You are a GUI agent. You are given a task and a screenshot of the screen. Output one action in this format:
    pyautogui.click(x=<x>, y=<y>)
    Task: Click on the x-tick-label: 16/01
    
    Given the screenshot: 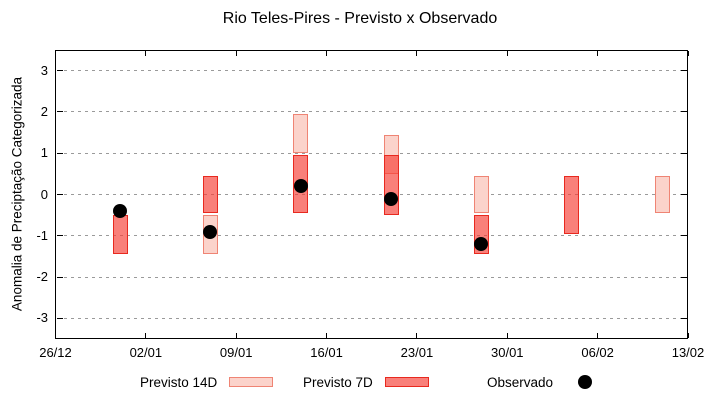 What is the action you would take?
    pyautogui.click(x=326, y=352)
    